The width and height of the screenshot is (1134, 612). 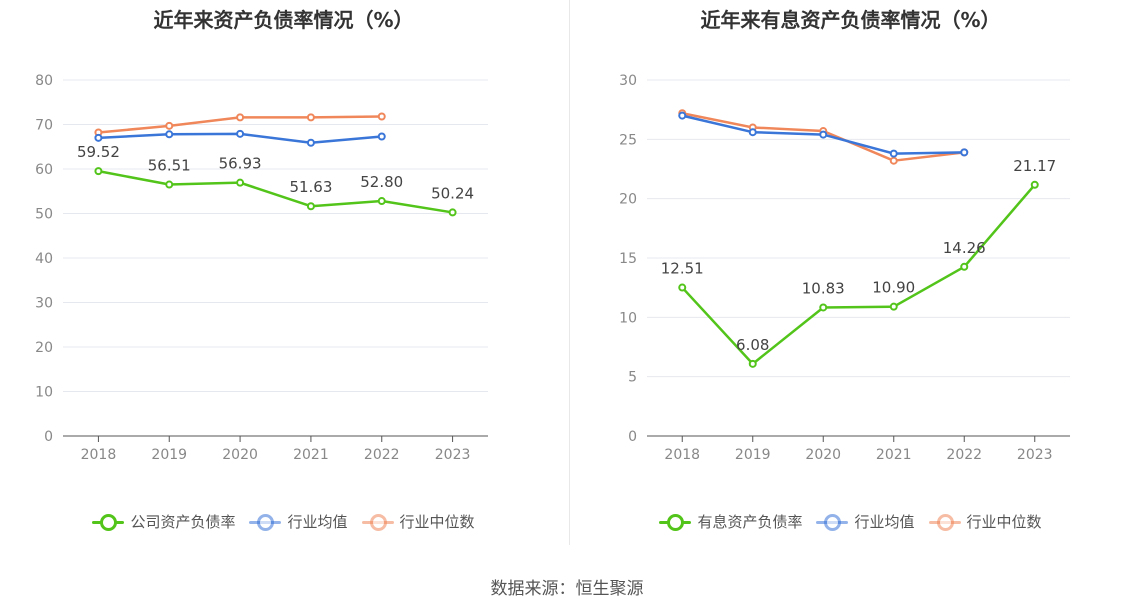 I want to click on legend-label: 有息资产负债率, so click(x=750, y=522).